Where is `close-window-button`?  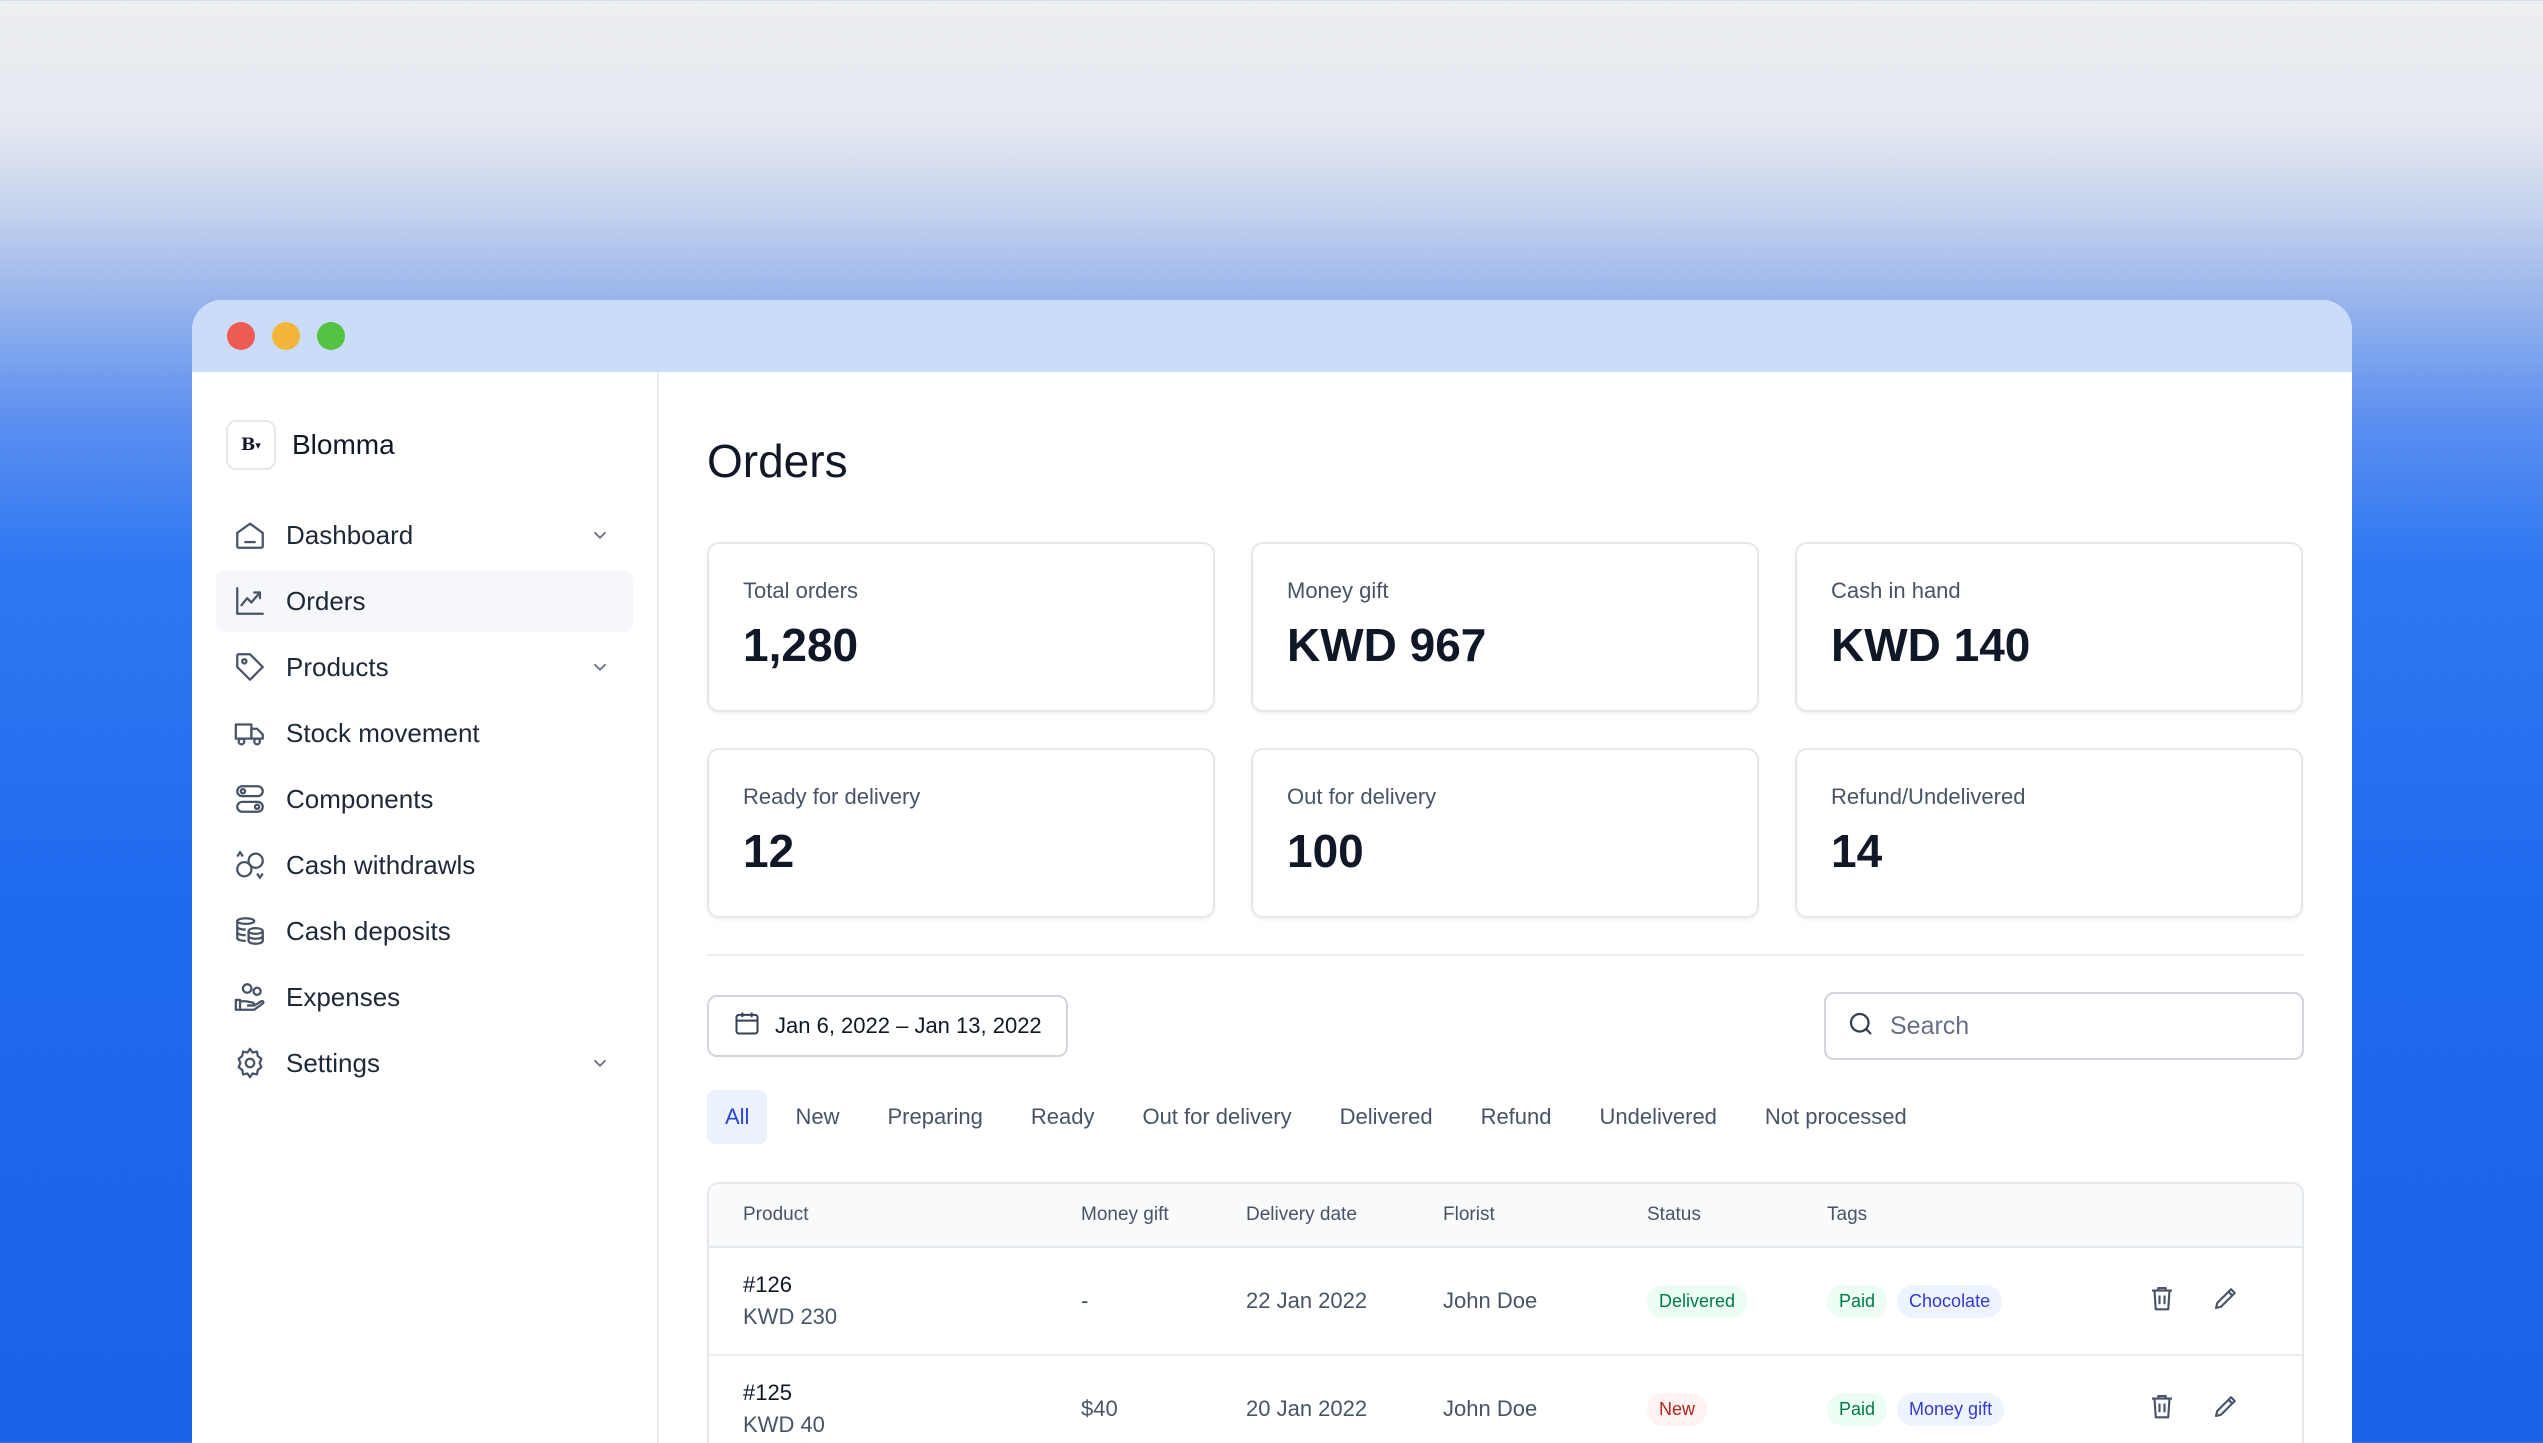
close-window-button is located at coordinates (241, 336).